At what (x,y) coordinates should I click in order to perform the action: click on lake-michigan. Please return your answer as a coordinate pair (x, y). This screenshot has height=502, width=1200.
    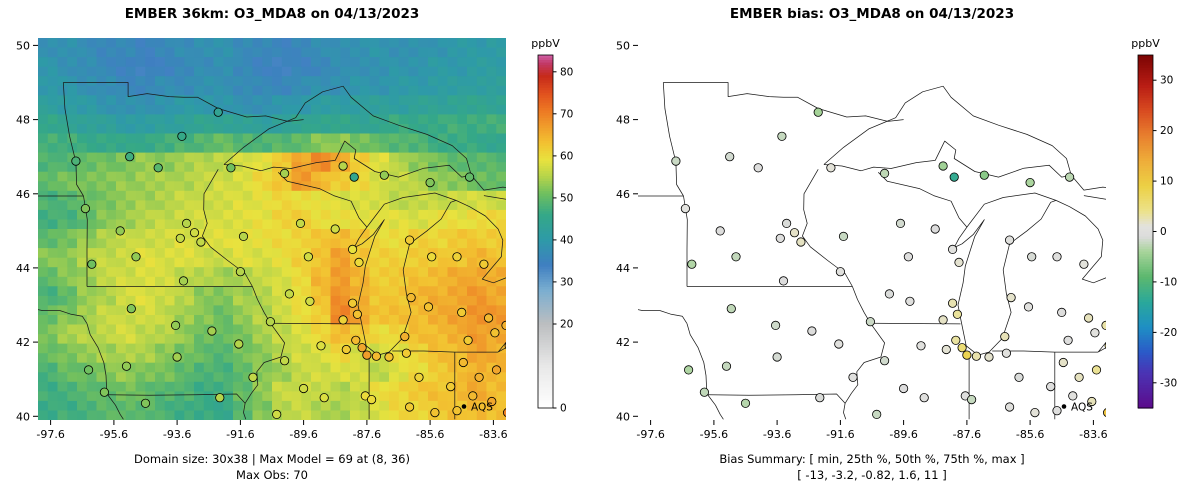
    Looking at the image, I should click on (405, 274).